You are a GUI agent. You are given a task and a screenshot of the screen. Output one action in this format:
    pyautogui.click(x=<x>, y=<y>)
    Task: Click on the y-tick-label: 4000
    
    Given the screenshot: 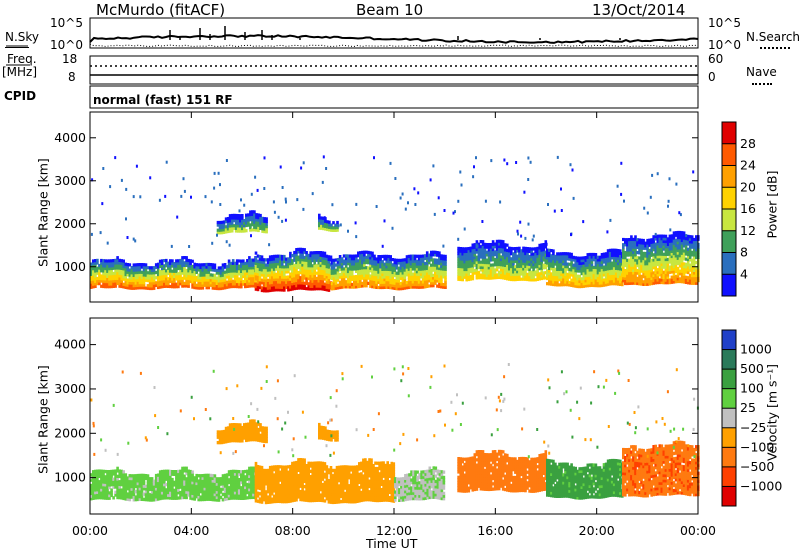 What is the action you would take?
    pyautogui.click(x=70, y=137)
    